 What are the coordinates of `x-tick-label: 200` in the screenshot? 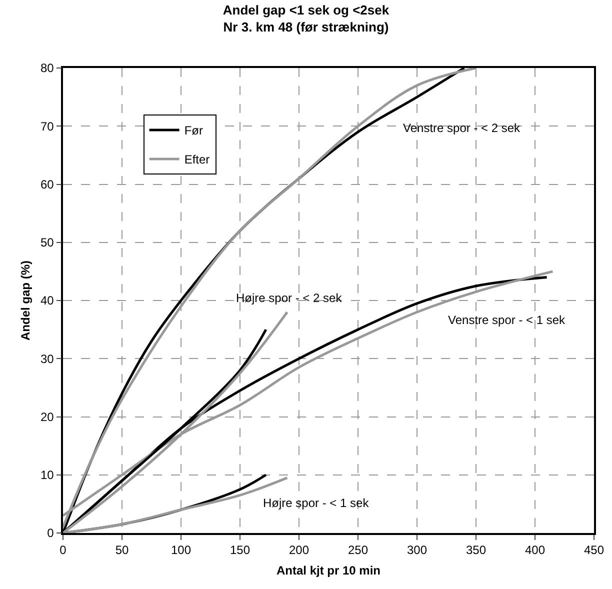 It's located at (299, 550).